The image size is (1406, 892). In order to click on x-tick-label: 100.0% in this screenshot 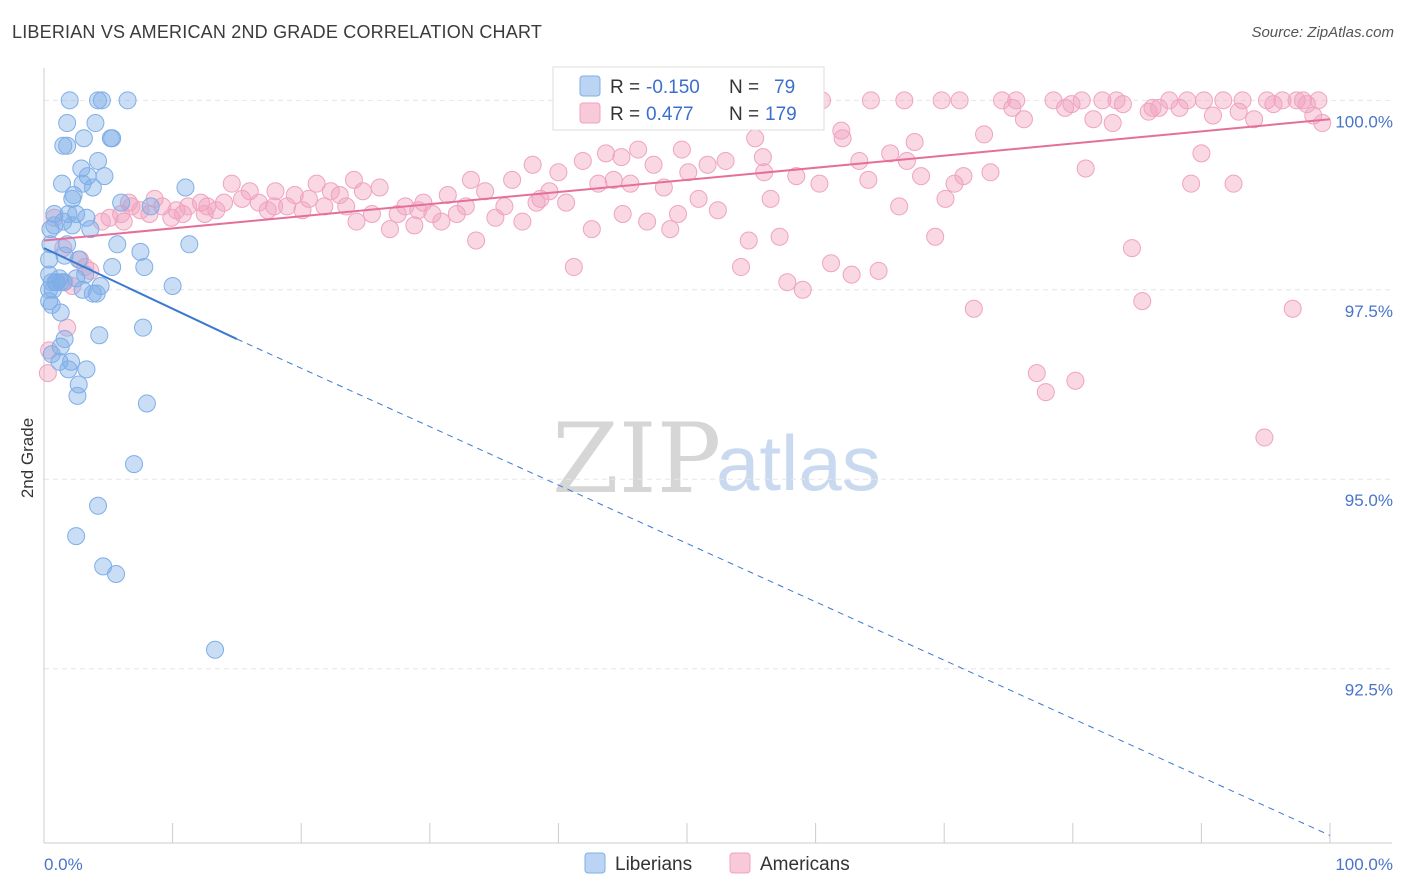, I will do `click(1364, 864)`.